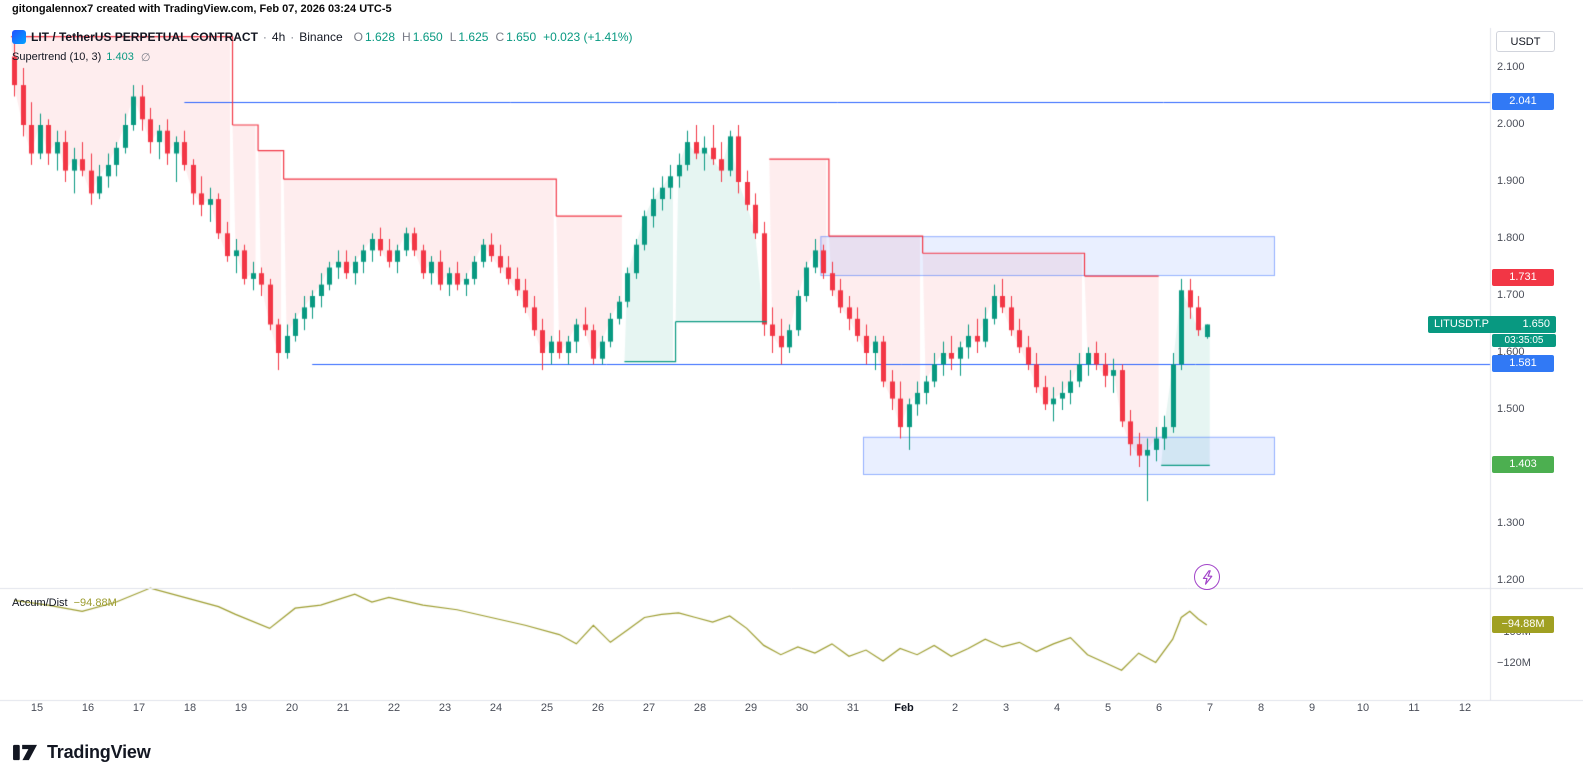  What do you see at coordinates (380, 37) in the screenshot?
I see `open-value: 1.628` at bounding box center [380, 37].